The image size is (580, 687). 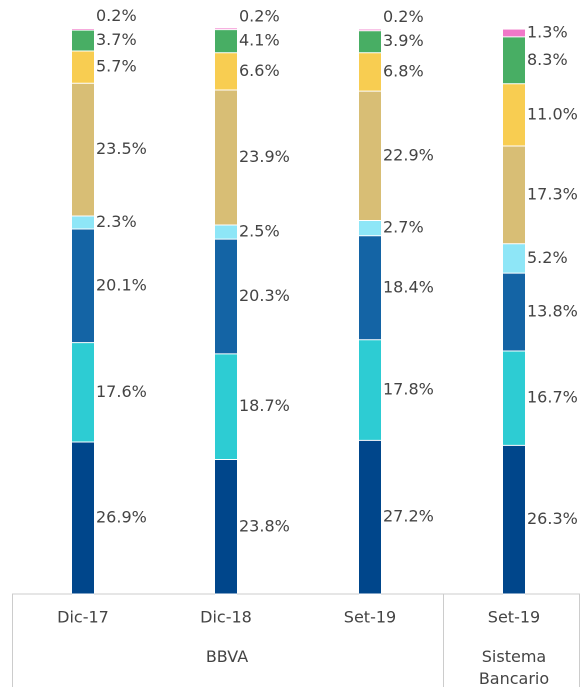 What do you see at coordinates (552, 113) in the screenshot?
I see `data-label: 11.0%` at bounding box center [552, 113].